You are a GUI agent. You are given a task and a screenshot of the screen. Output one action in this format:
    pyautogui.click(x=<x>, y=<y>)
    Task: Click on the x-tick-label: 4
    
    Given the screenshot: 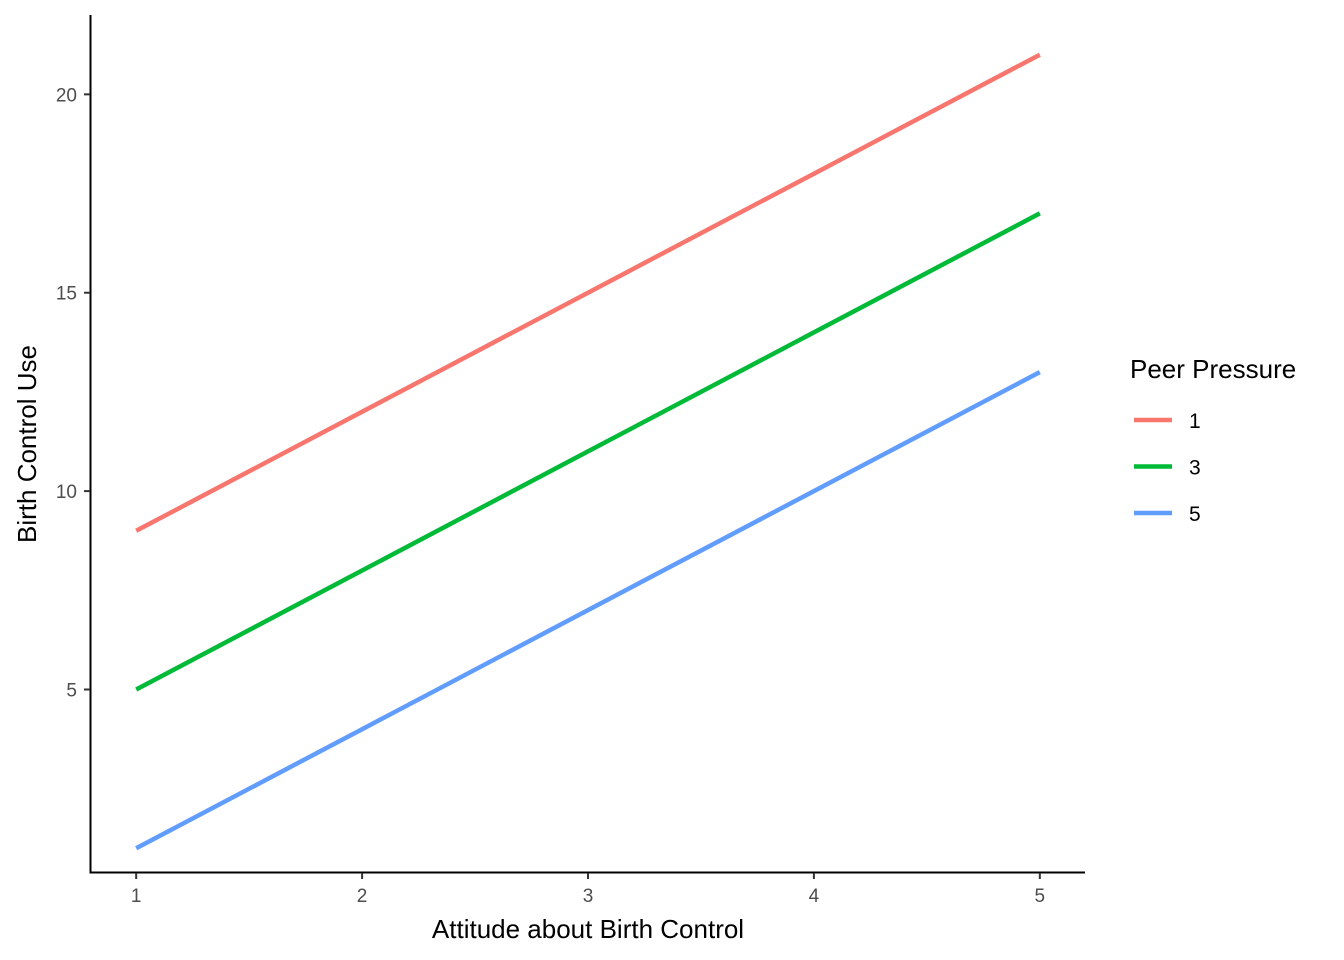 What is the action you would take?
    pyautogui.click(x=814, y=896)
    